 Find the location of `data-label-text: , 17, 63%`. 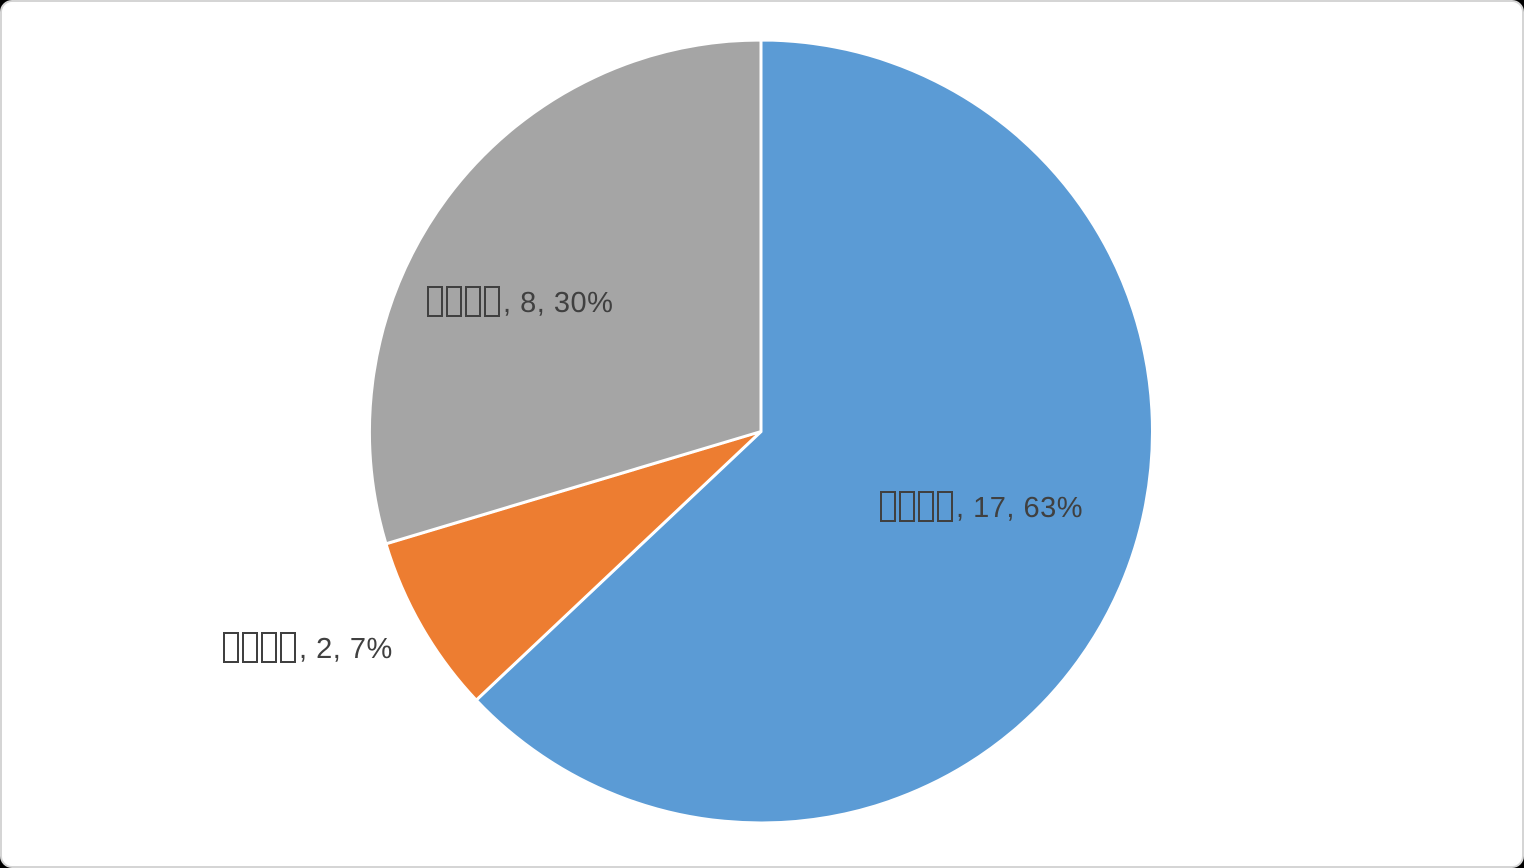

data-label-text: , 17, 63% is located at coordinates (1020, 508).